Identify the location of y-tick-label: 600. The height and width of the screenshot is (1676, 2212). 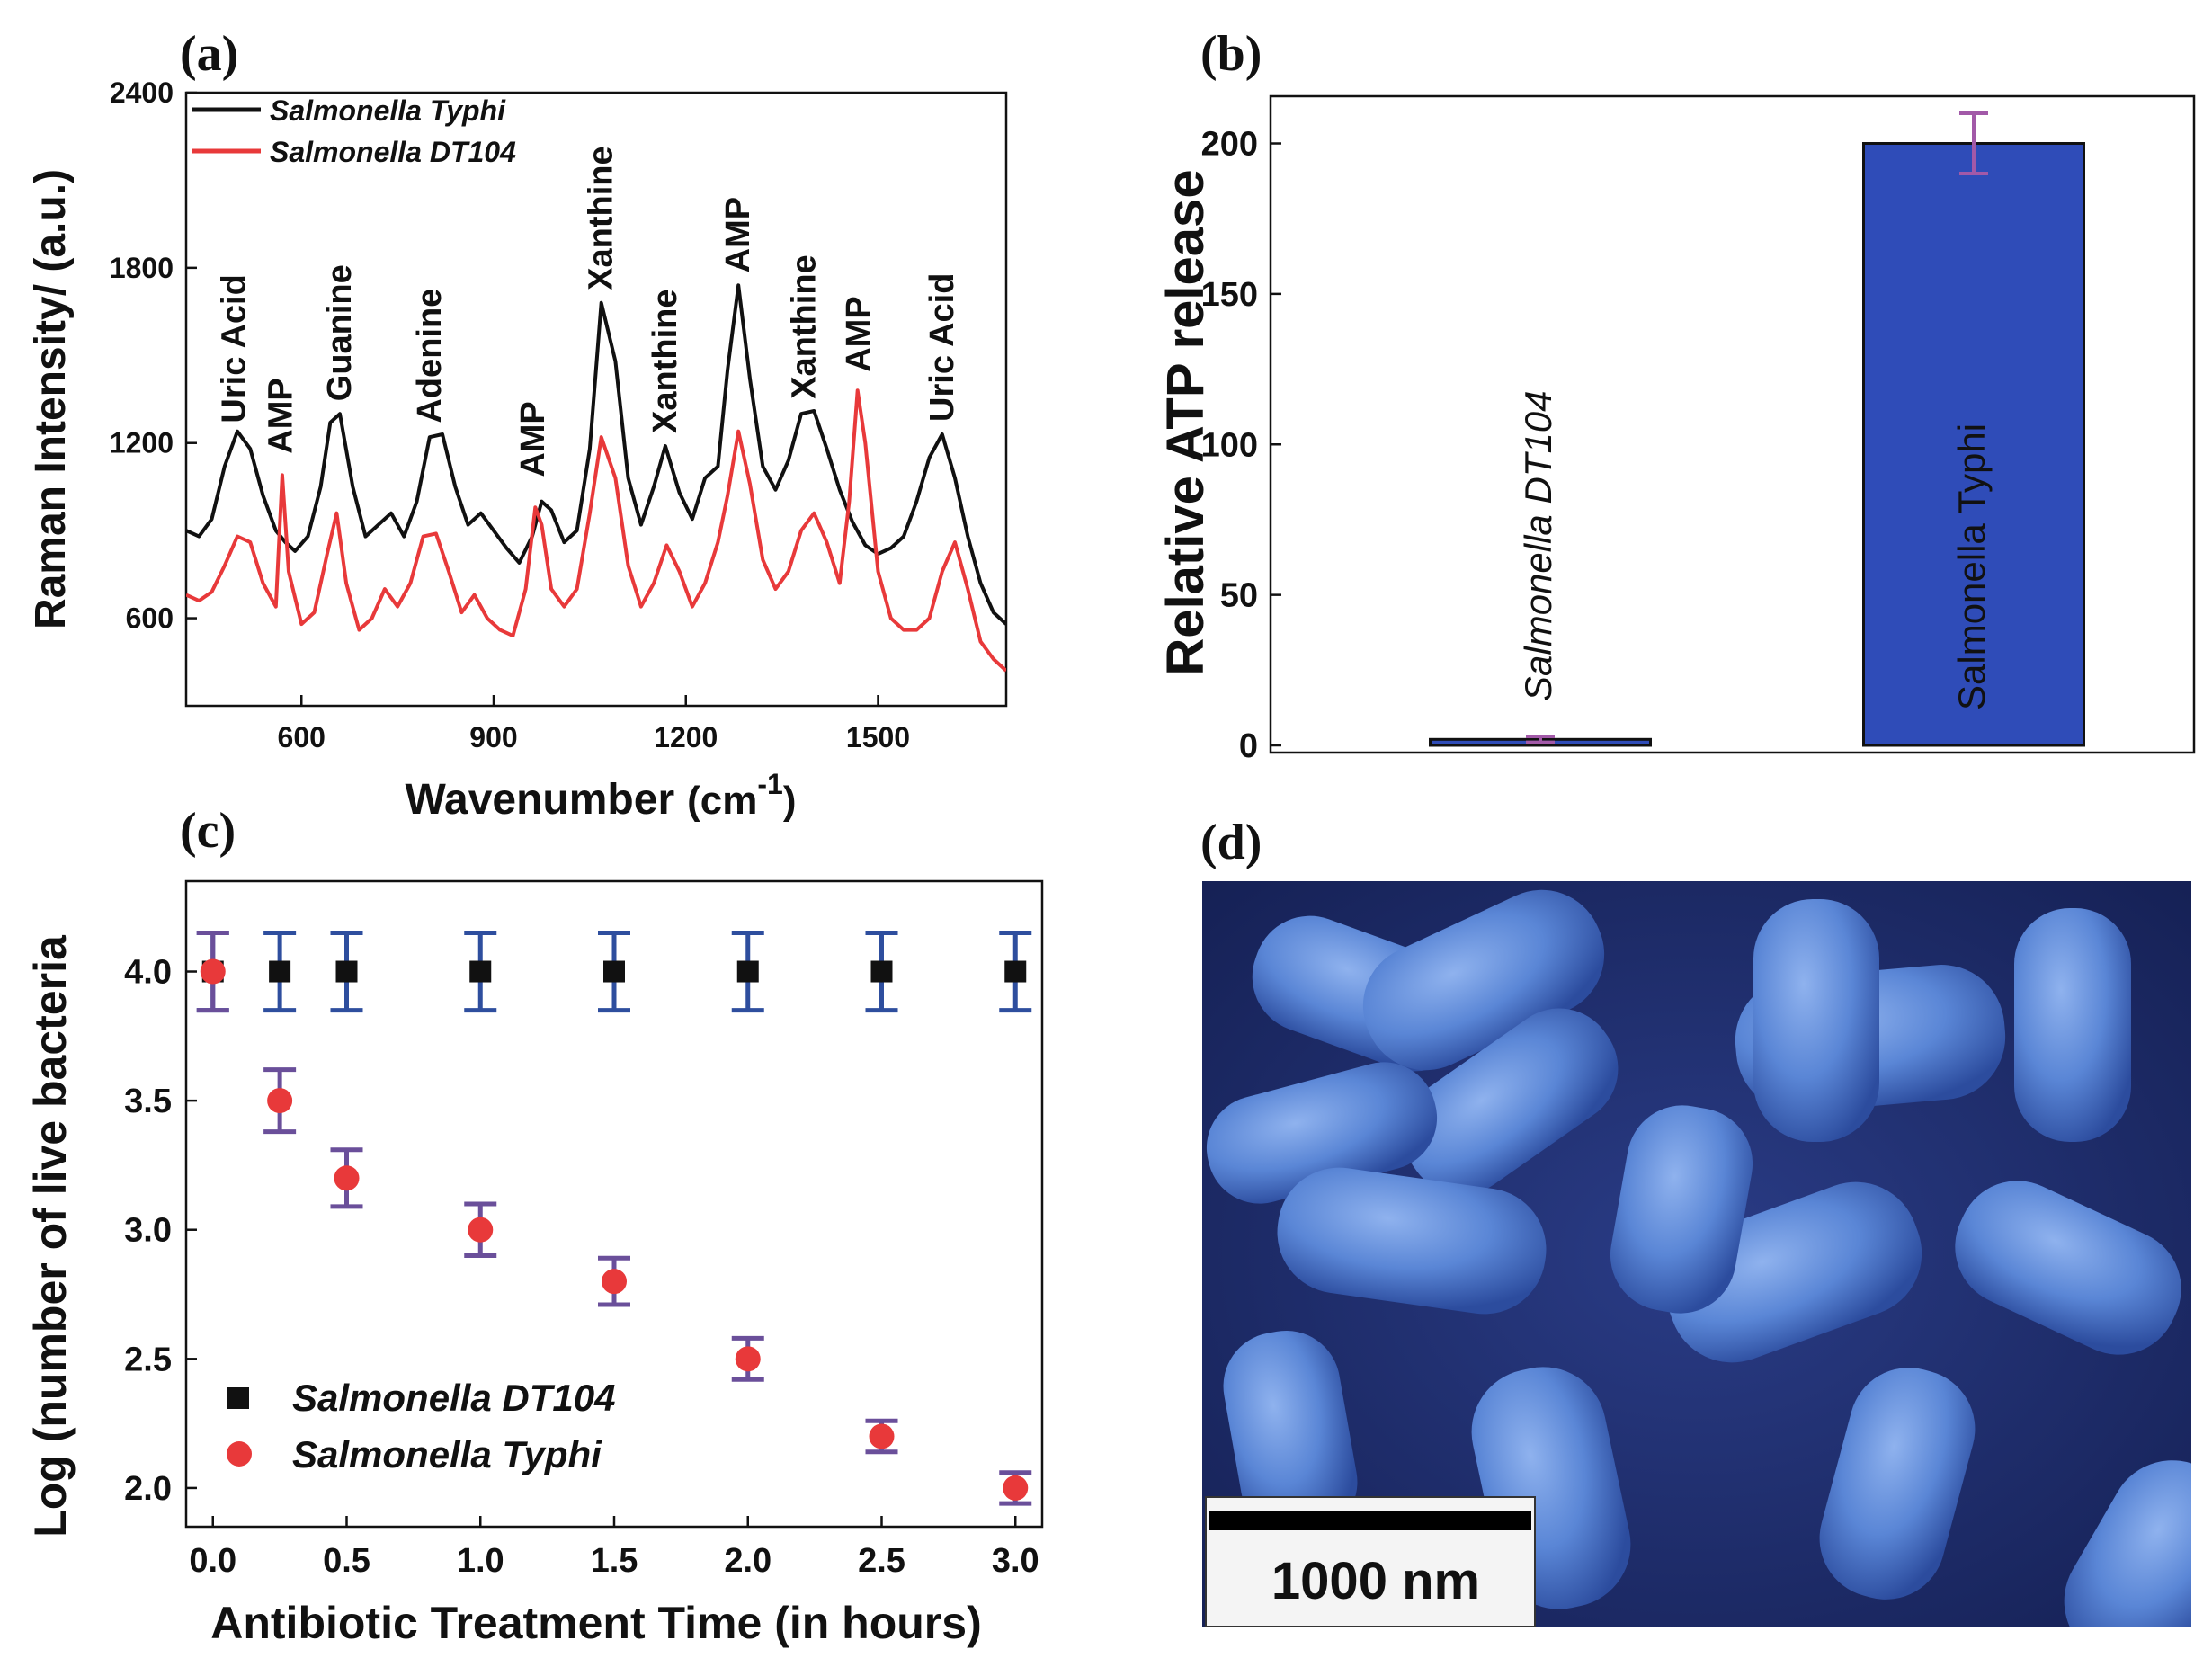
(150, 618).